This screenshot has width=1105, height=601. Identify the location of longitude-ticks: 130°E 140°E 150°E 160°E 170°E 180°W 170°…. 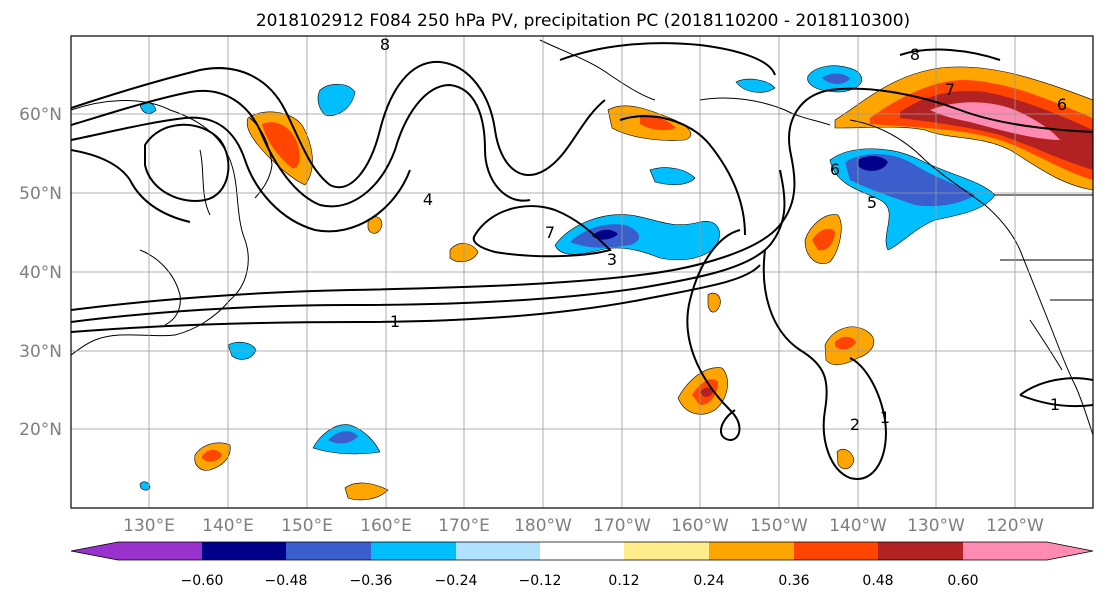
(583, 526).